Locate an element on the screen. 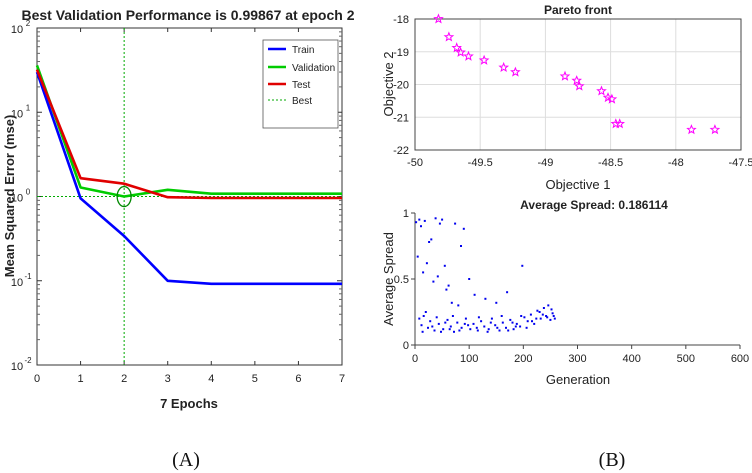  pareto-ytick-label: -21 is located at coordinates (401, 118).